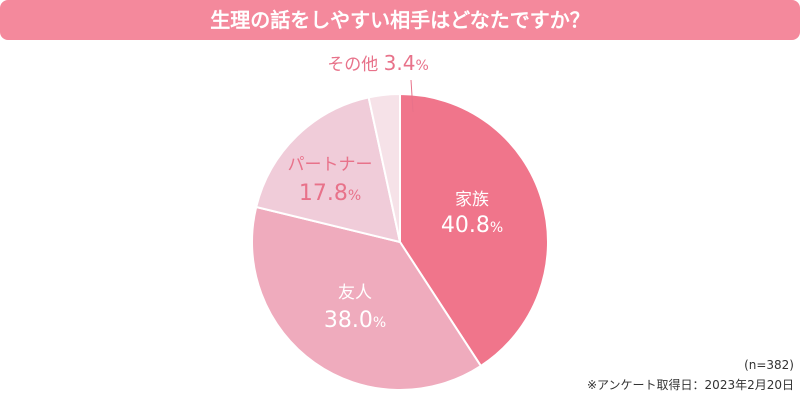 This screenshot has width=800, height=400. Describe the element at coordinates (412, 96) in the screenshot. I see `leader-line` at that location.